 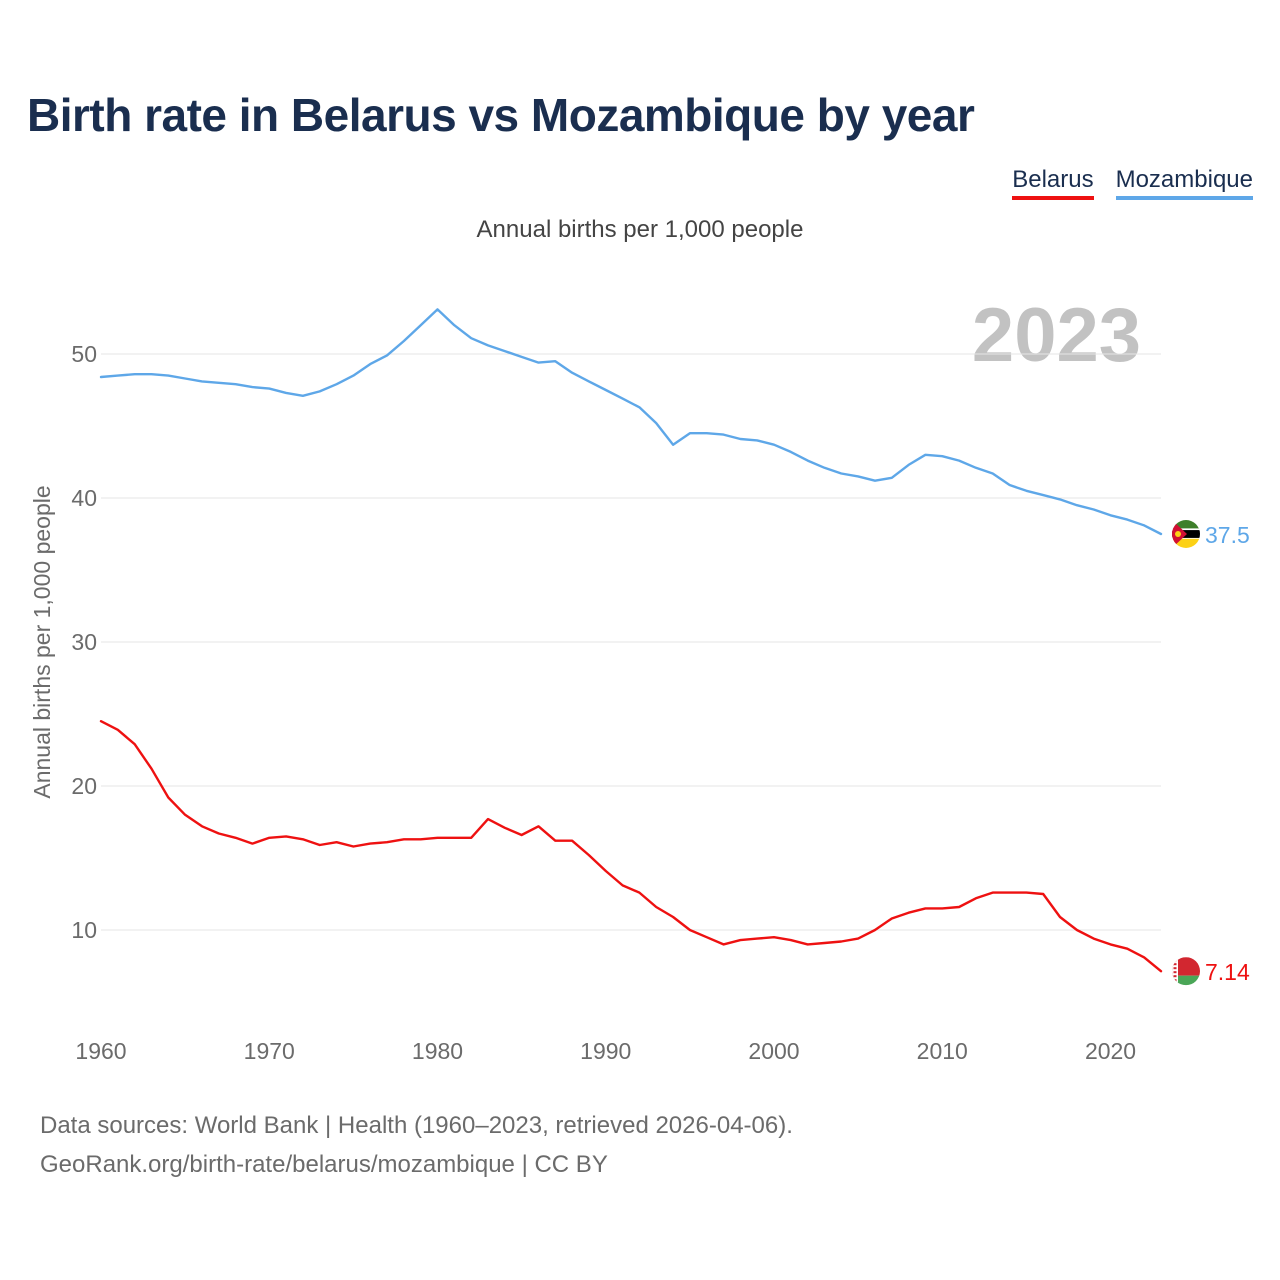 I want to click on end-label-mozambique: 37.5, so click(x=1227, y=535).